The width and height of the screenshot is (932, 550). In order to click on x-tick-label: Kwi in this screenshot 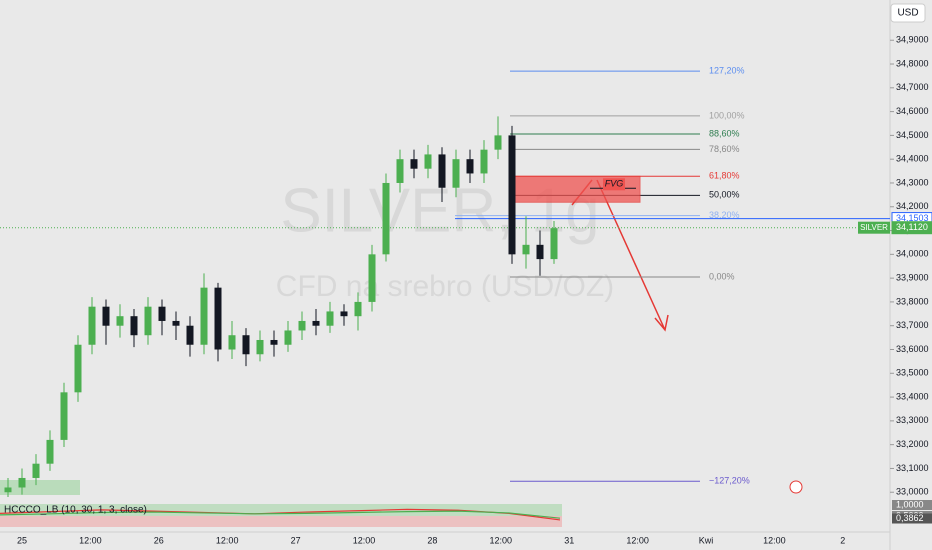, I will do `click(706, 540)`.